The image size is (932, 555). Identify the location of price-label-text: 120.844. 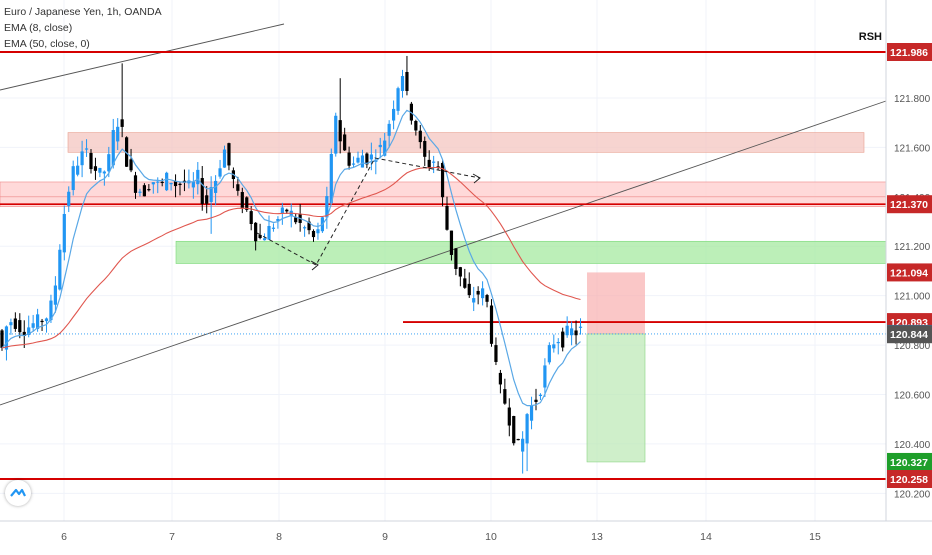
(909, 335).